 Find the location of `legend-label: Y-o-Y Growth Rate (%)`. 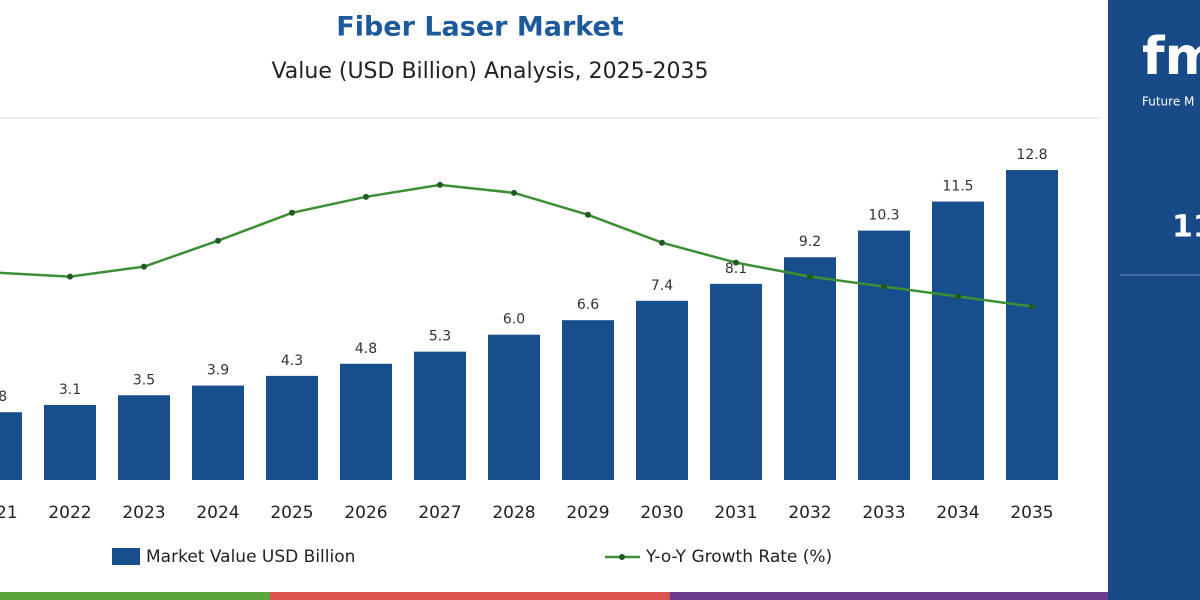

legend-label: Y-o-Y Growth Rate (%) is located at coordinates (738, 557).